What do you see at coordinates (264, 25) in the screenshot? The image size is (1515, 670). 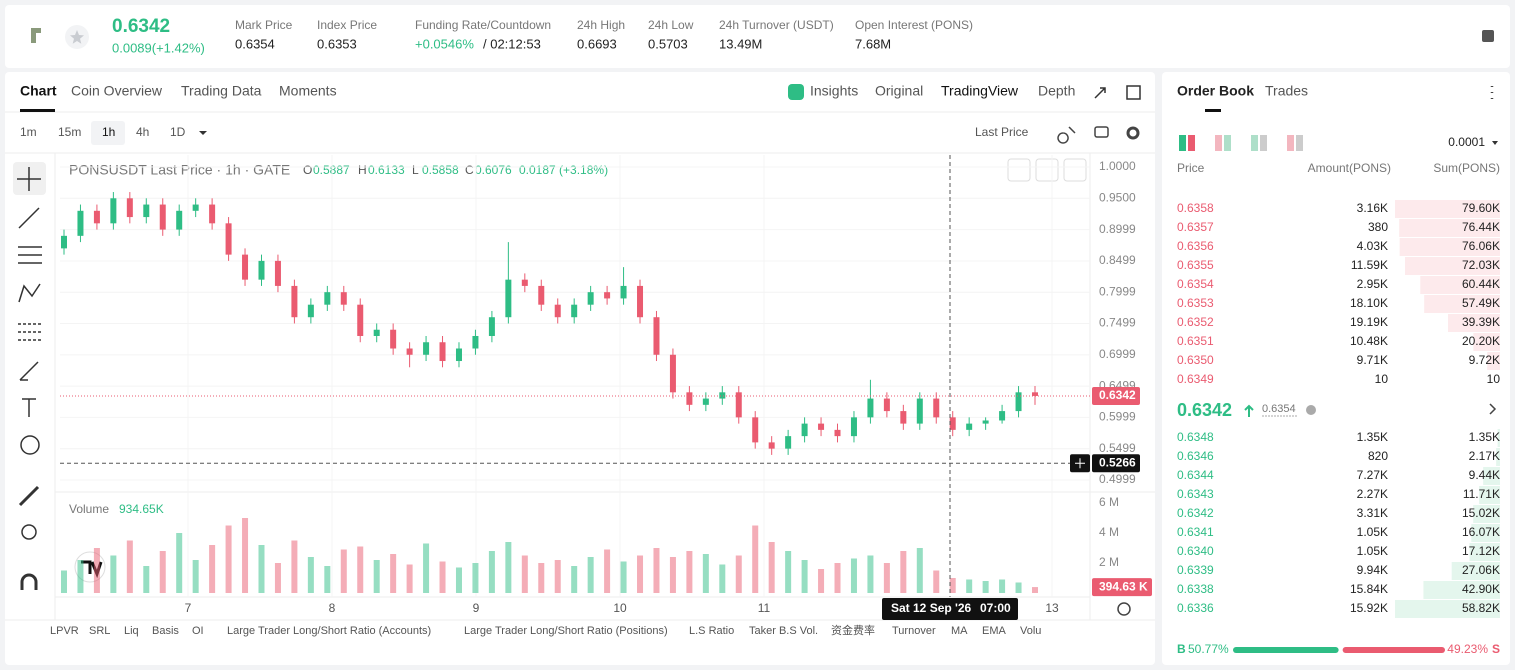 I see `stat-label: Mark Price` at bounding box center [264, 25].